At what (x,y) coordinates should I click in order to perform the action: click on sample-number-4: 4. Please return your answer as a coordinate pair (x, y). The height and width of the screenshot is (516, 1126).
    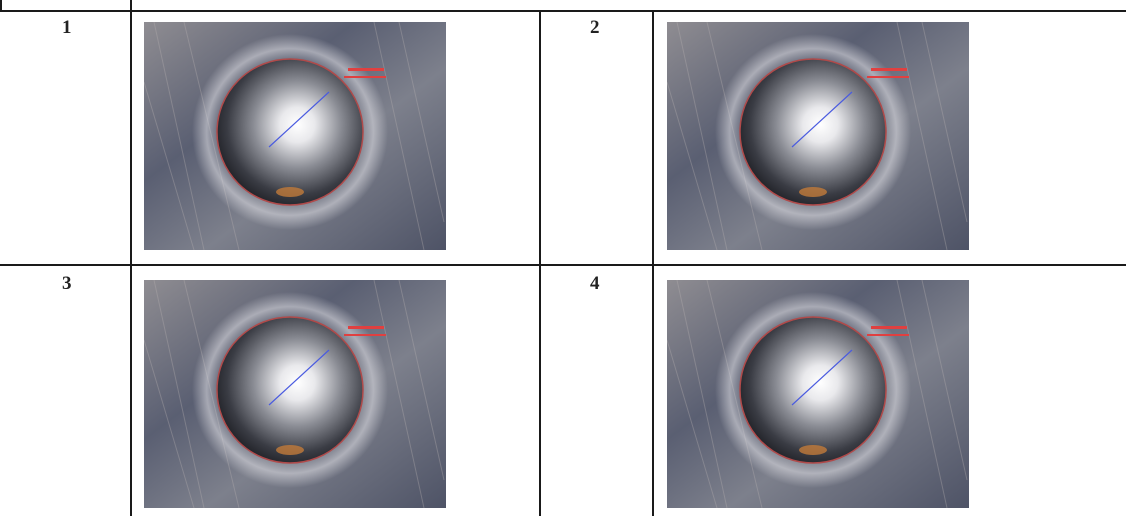
    Looking at the image, I should click on (595, 283).